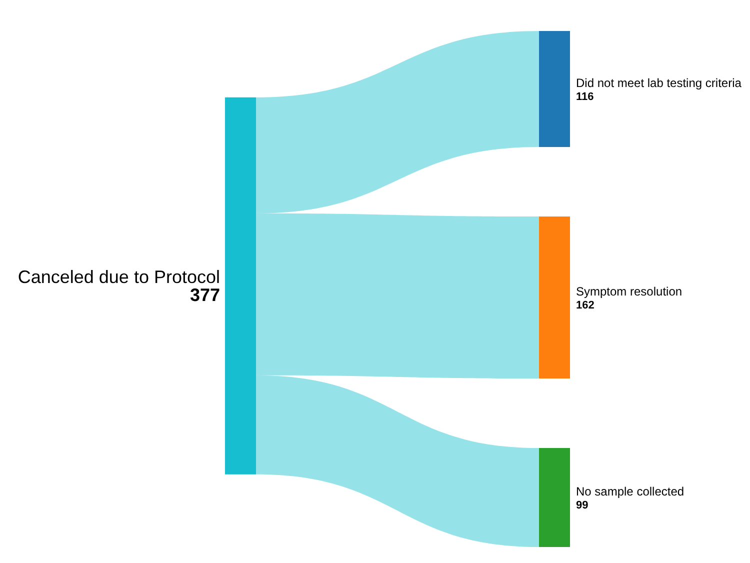 Image resolution: width=750 pixels, height=563 pixels. What do you see at coordinates (629, 291) in the screenshot?
I see `category-label: Symptom resolution` at bounding box center [629, 291].